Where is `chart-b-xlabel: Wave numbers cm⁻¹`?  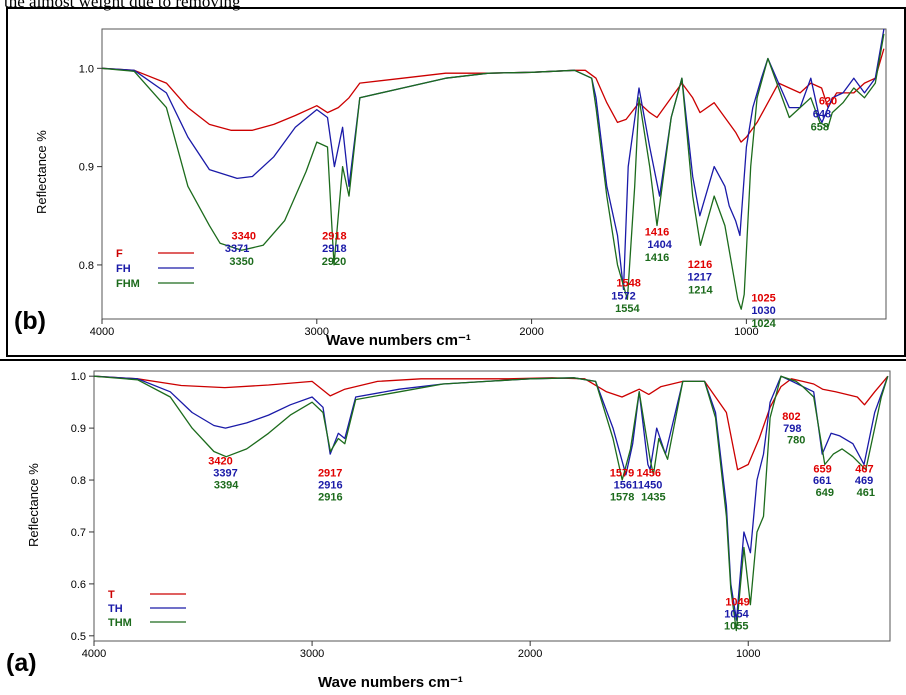
chart-b-xlabel: Wave numbers cm⁻¹ is located at coordinates (398, 340).